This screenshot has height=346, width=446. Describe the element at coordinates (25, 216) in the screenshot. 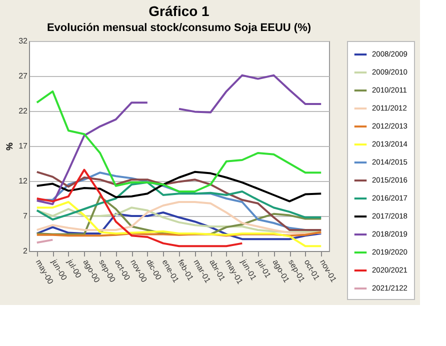

I see `y-tick-label: 7` at that location.